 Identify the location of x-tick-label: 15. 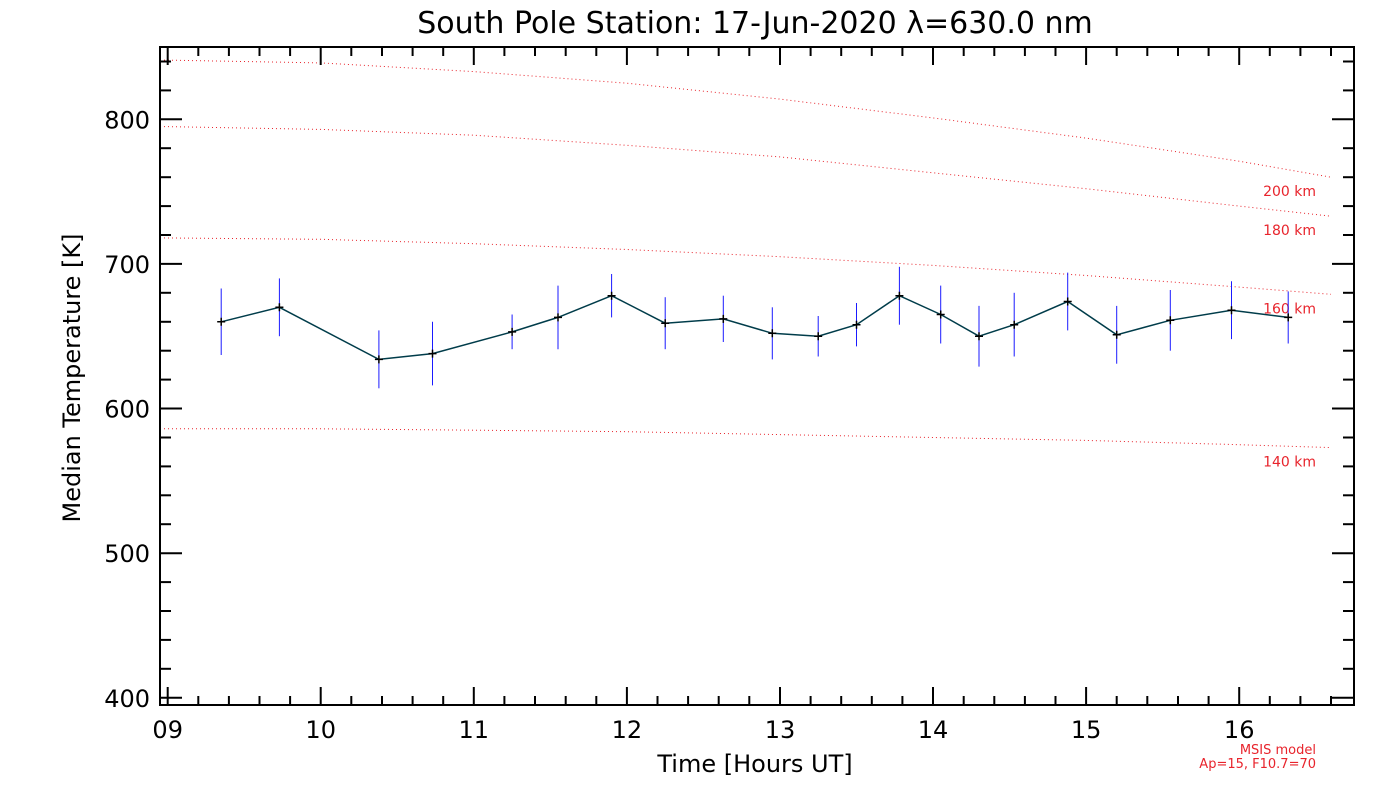
(1086, 730).